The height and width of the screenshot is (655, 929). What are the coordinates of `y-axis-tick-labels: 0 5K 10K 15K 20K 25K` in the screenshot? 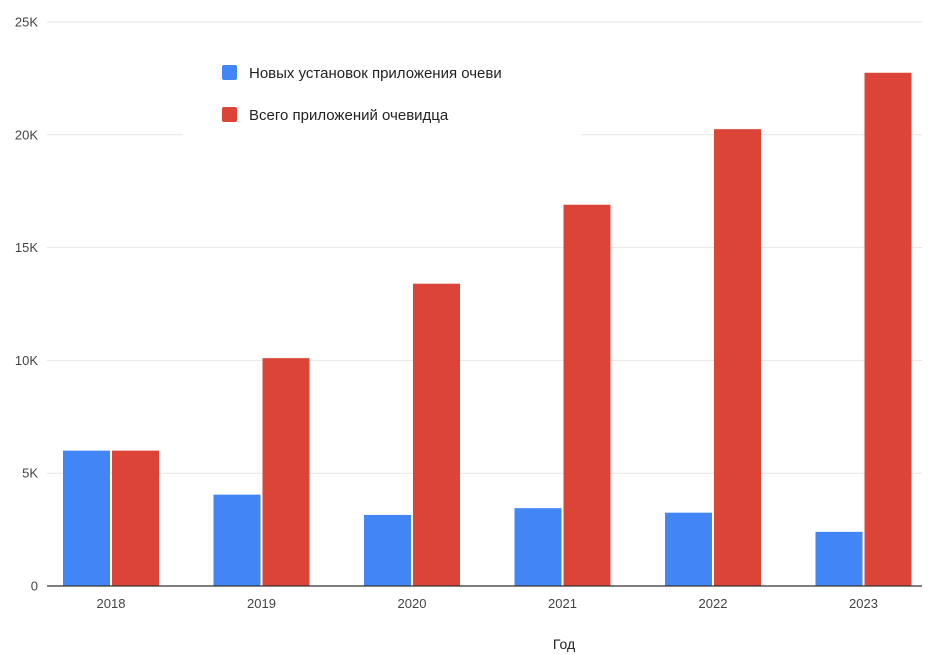 It's located at (26, 304).